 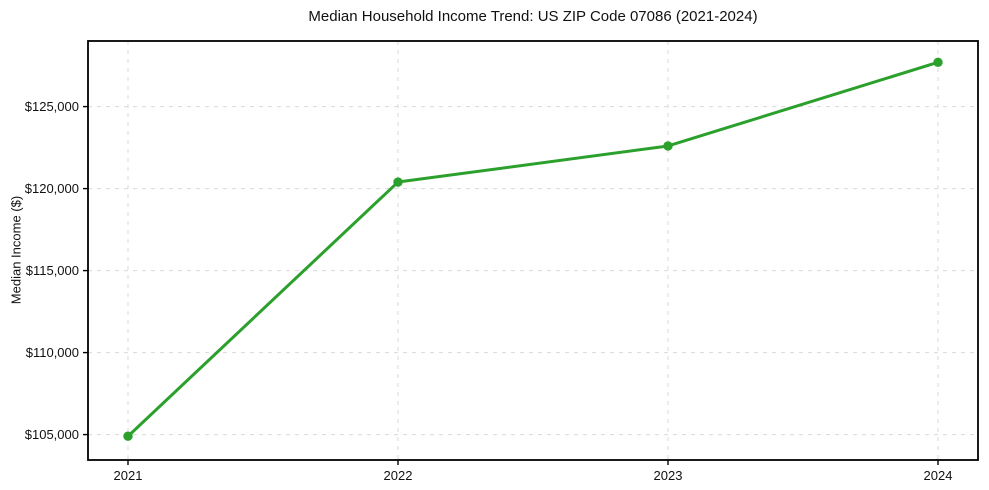 I want to click on y-tick-label: $125,000, so click(x=52, y=106).